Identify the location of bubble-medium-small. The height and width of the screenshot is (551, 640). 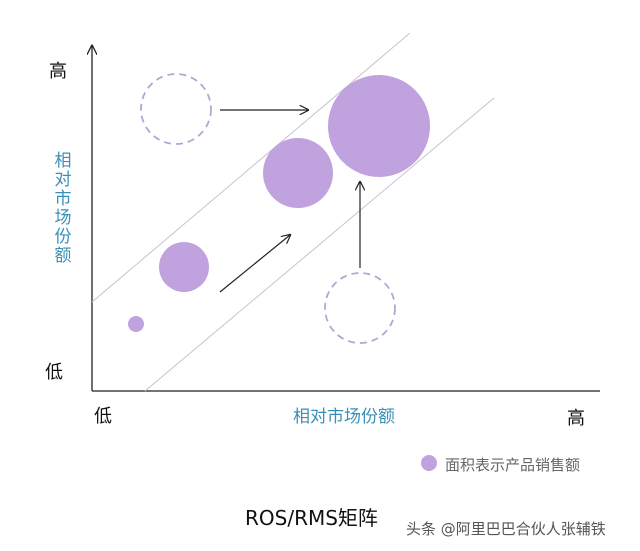
(184, 267).